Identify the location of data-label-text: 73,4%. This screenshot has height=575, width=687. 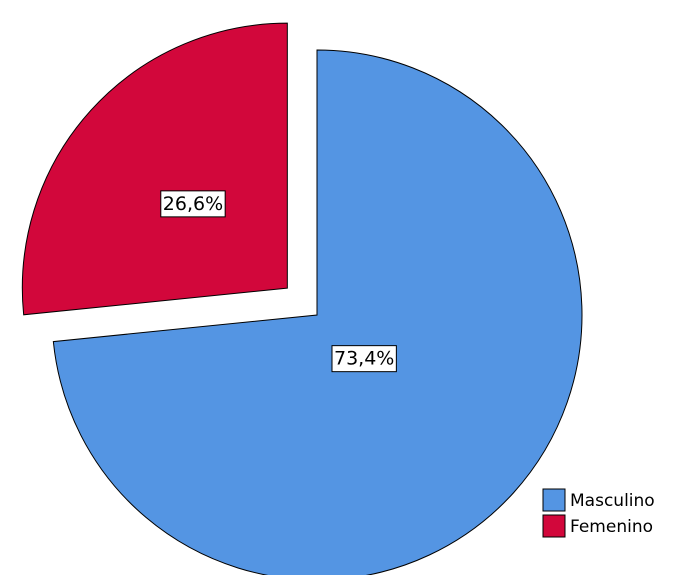
(364, 359).